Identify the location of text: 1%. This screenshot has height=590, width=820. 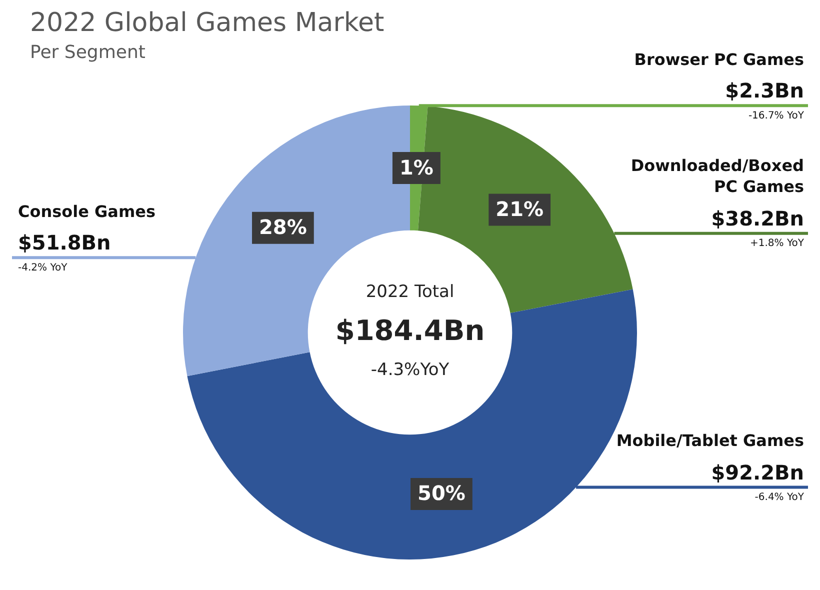
(416, 167).